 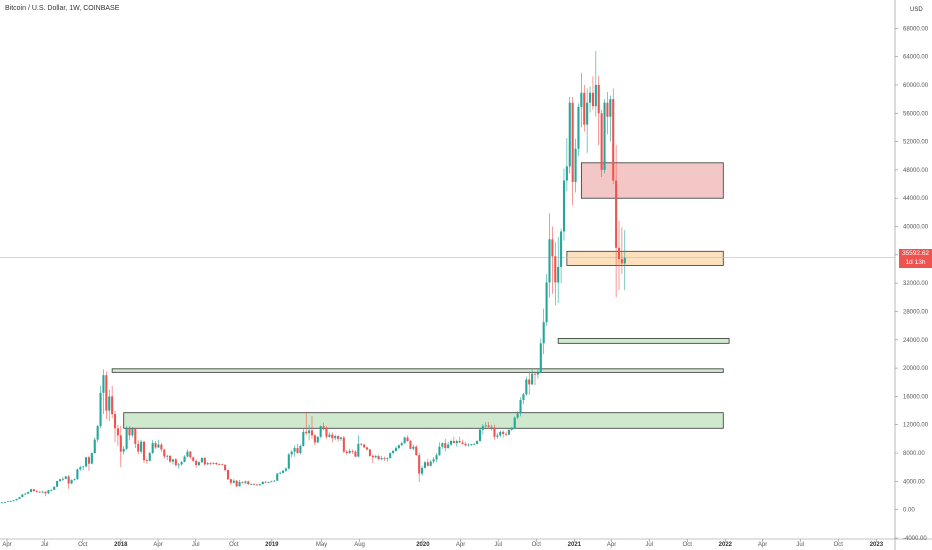 What do you see at coordinates (62, 8) in the screenshot?
I see `chart-title: Bitcoin / U.S. Dollar, 1W, COINBASE` at bounding box center [62, 8].